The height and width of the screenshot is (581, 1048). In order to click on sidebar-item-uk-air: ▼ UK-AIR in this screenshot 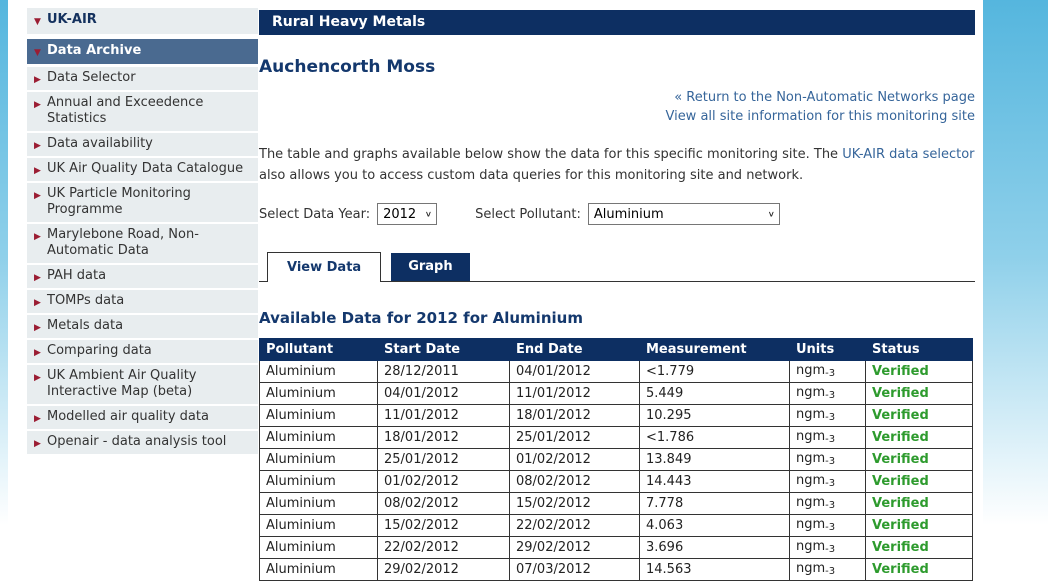, I will do `click(142, 21)`.